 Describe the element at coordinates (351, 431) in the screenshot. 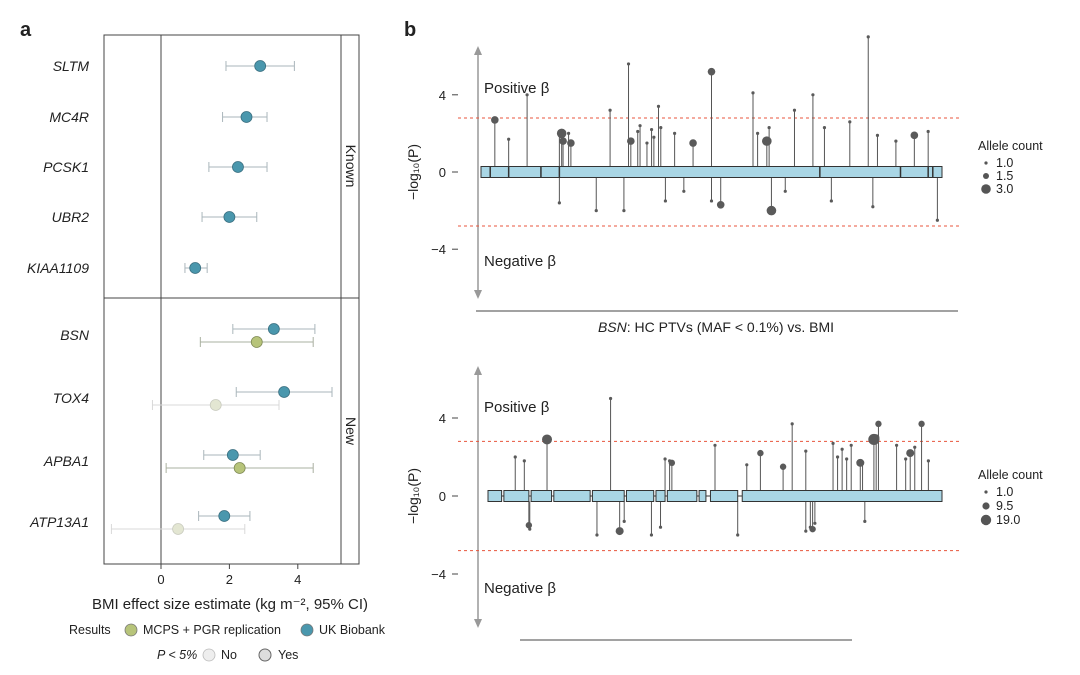

I see `strip-label-new: New` at that location.